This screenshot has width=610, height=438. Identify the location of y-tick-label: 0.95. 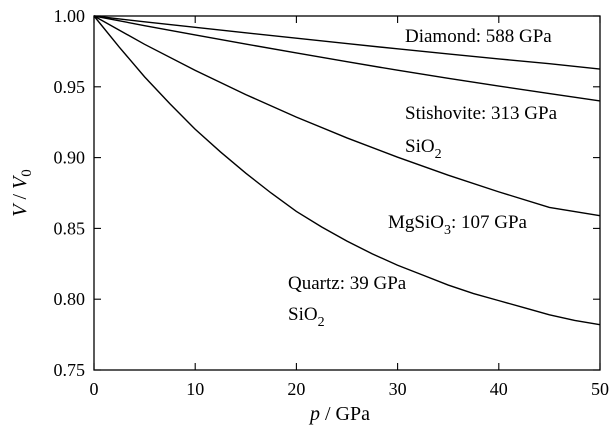
(70, 87).